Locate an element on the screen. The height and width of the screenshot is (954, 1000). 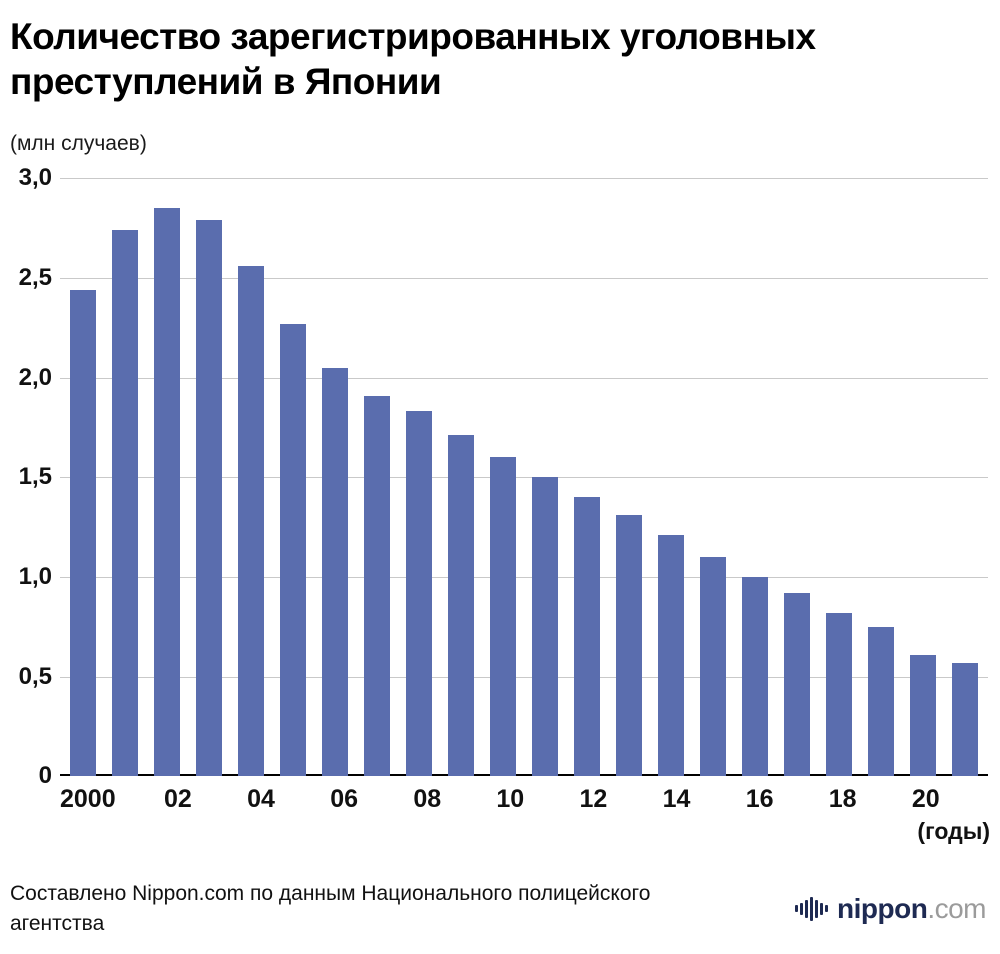
bar-2011 is located at coordinates (545, 627).